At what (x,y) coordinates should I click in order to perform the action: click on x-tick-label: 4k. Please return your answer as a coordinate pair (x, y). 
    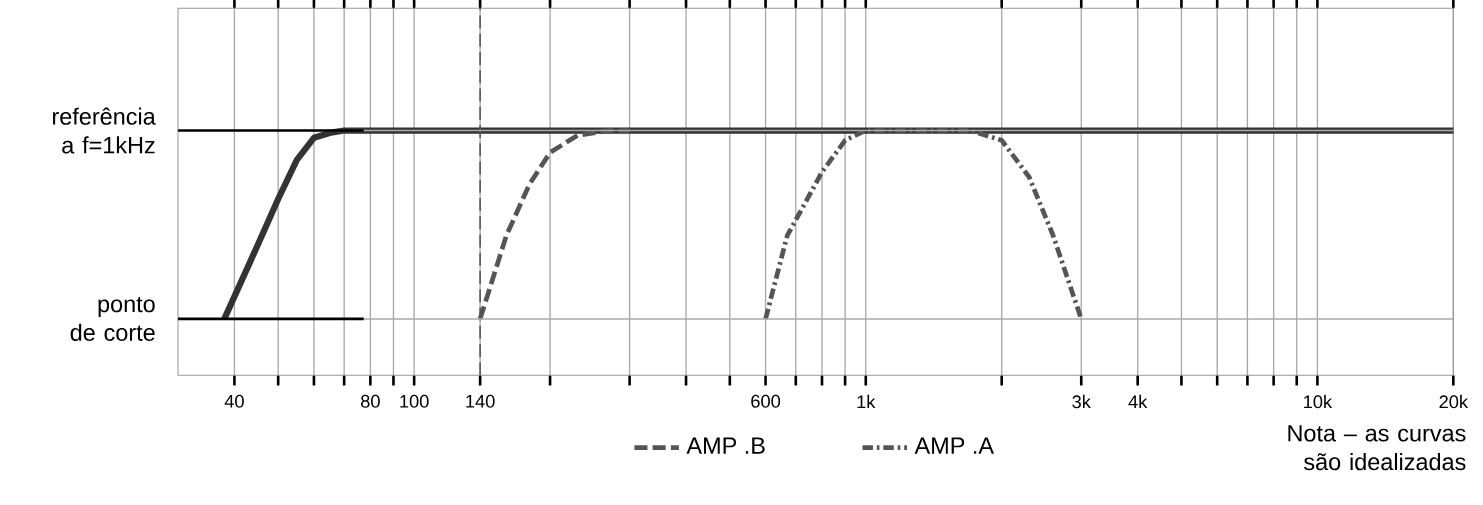
    Looking at the image, I should click on (1138, 401).